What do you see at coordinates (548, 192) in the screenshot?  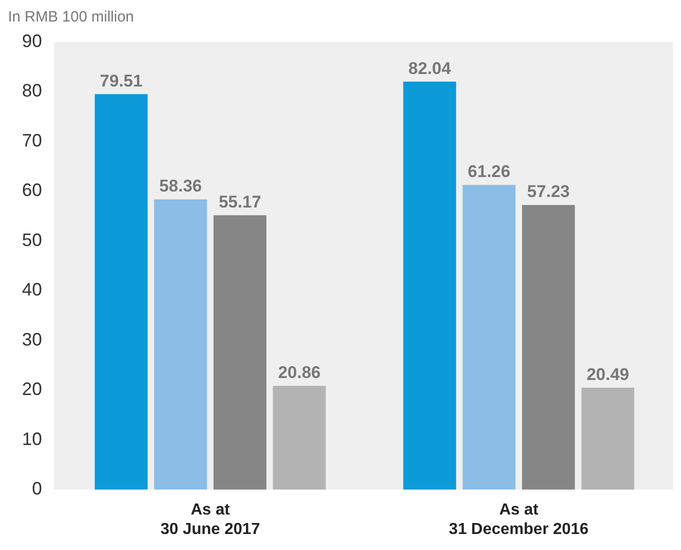 I see `data-label: 57.23` at bounding box center [548, 192].